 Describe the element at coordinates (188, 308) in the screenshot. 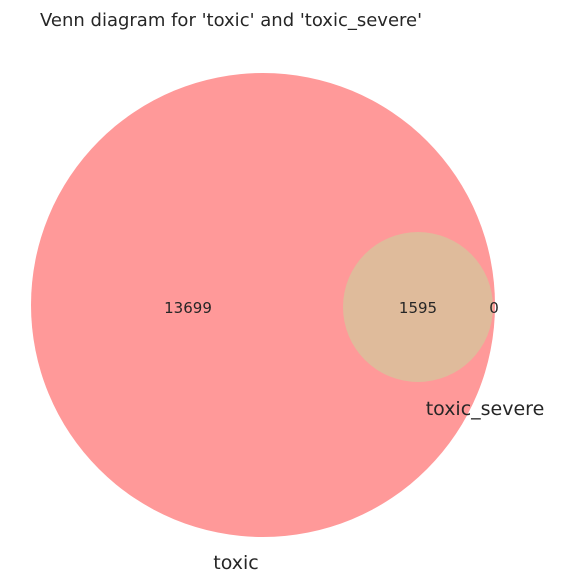

I see `toxic-only-count: 13699` at that location.